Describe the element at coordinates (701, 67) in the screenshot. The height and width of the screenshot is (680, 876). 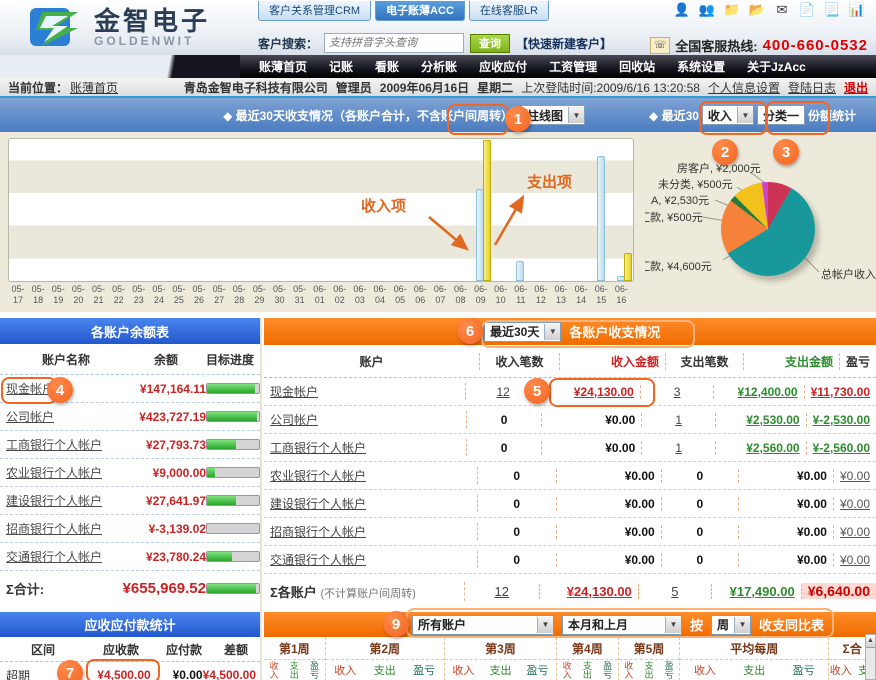
I see `menu-item-7: 系统设置` at that location.